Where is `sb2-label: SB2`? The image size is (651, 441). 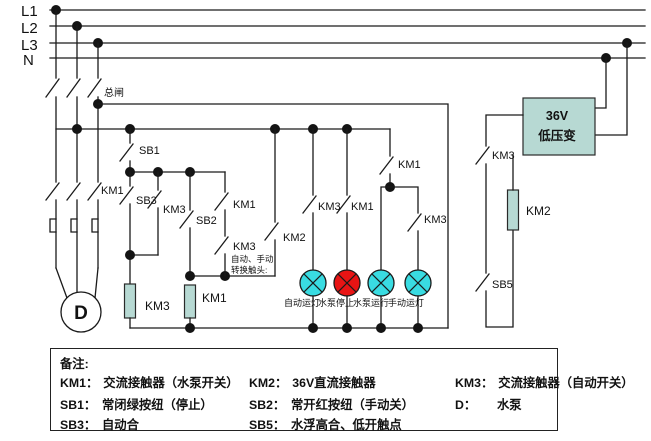
sb2-label: SB2 is located at coordinates (206, 221).